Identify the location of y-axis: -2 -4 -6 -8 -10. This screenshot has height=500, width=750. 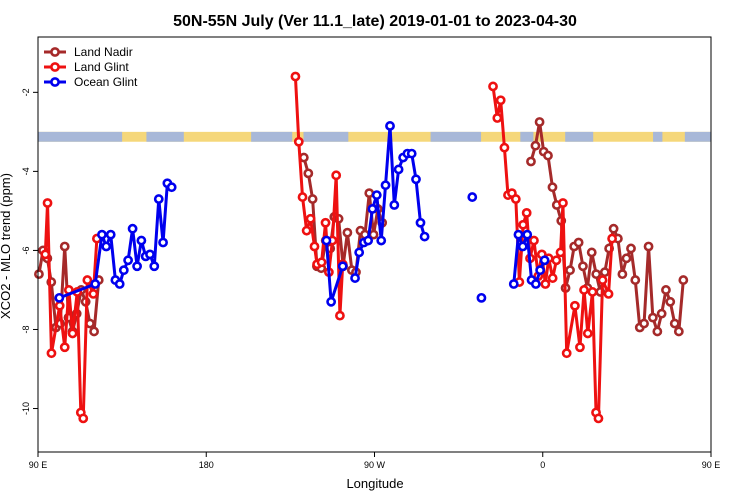
(29, 251).